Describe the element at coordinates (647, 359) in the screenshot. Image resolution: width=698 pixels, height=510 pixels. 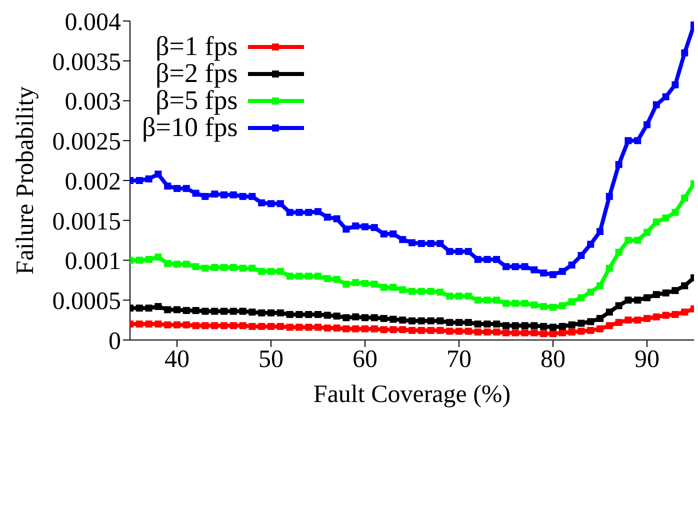
I see `x-tick-label: 90` at that location.